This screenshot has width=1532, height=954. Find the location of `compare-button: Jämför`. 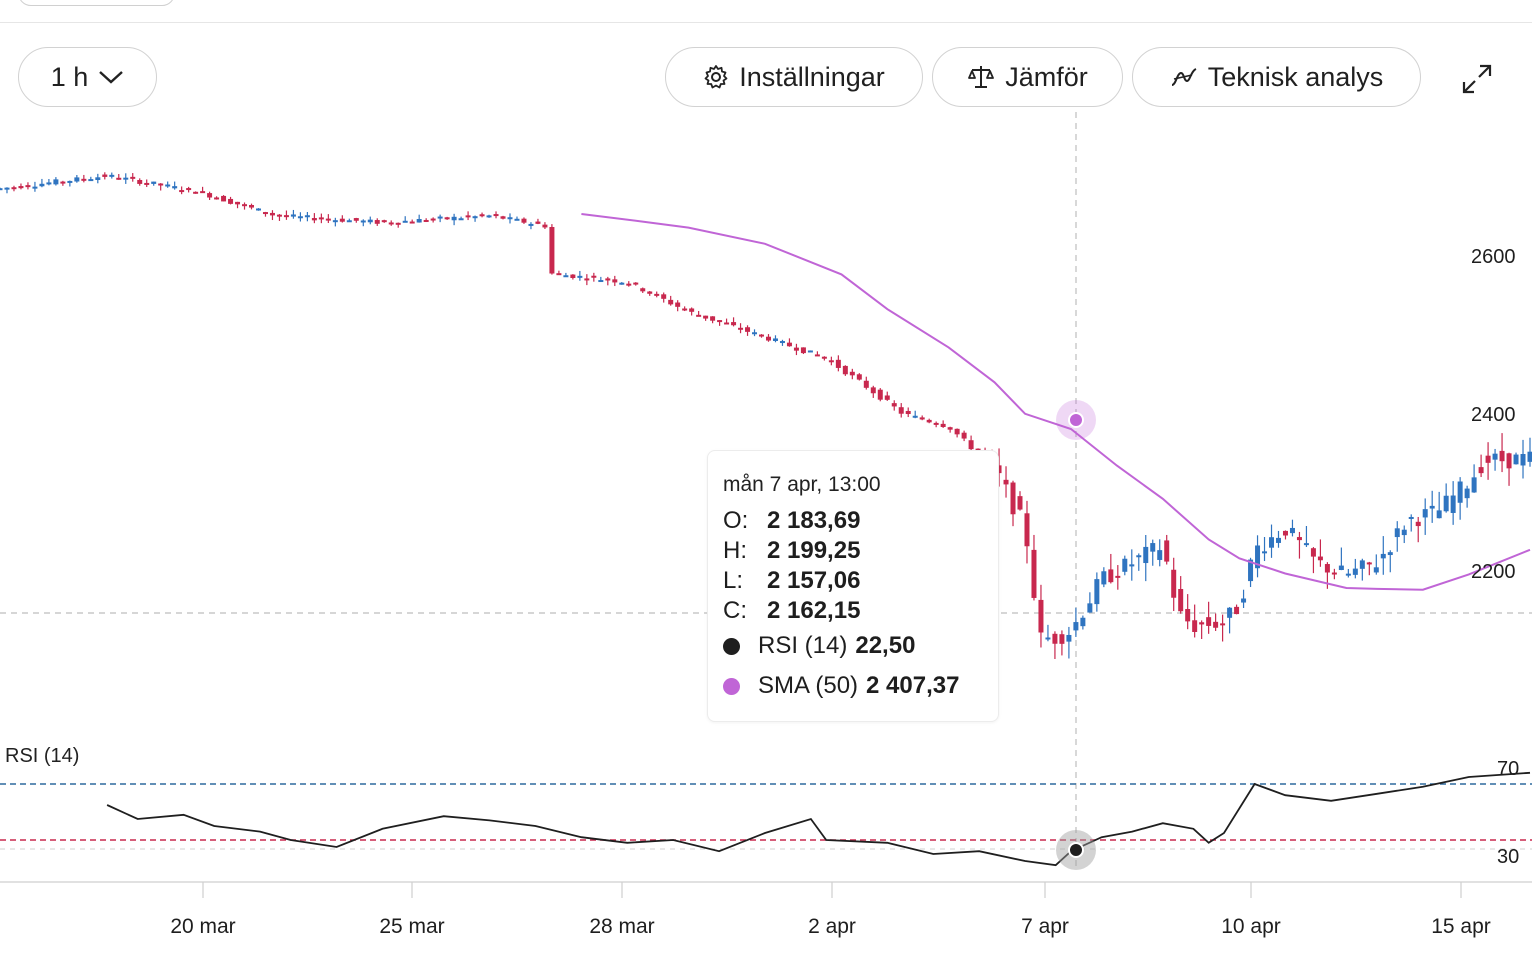

compare-button: Jämför is located at coordinates (1027, 77).